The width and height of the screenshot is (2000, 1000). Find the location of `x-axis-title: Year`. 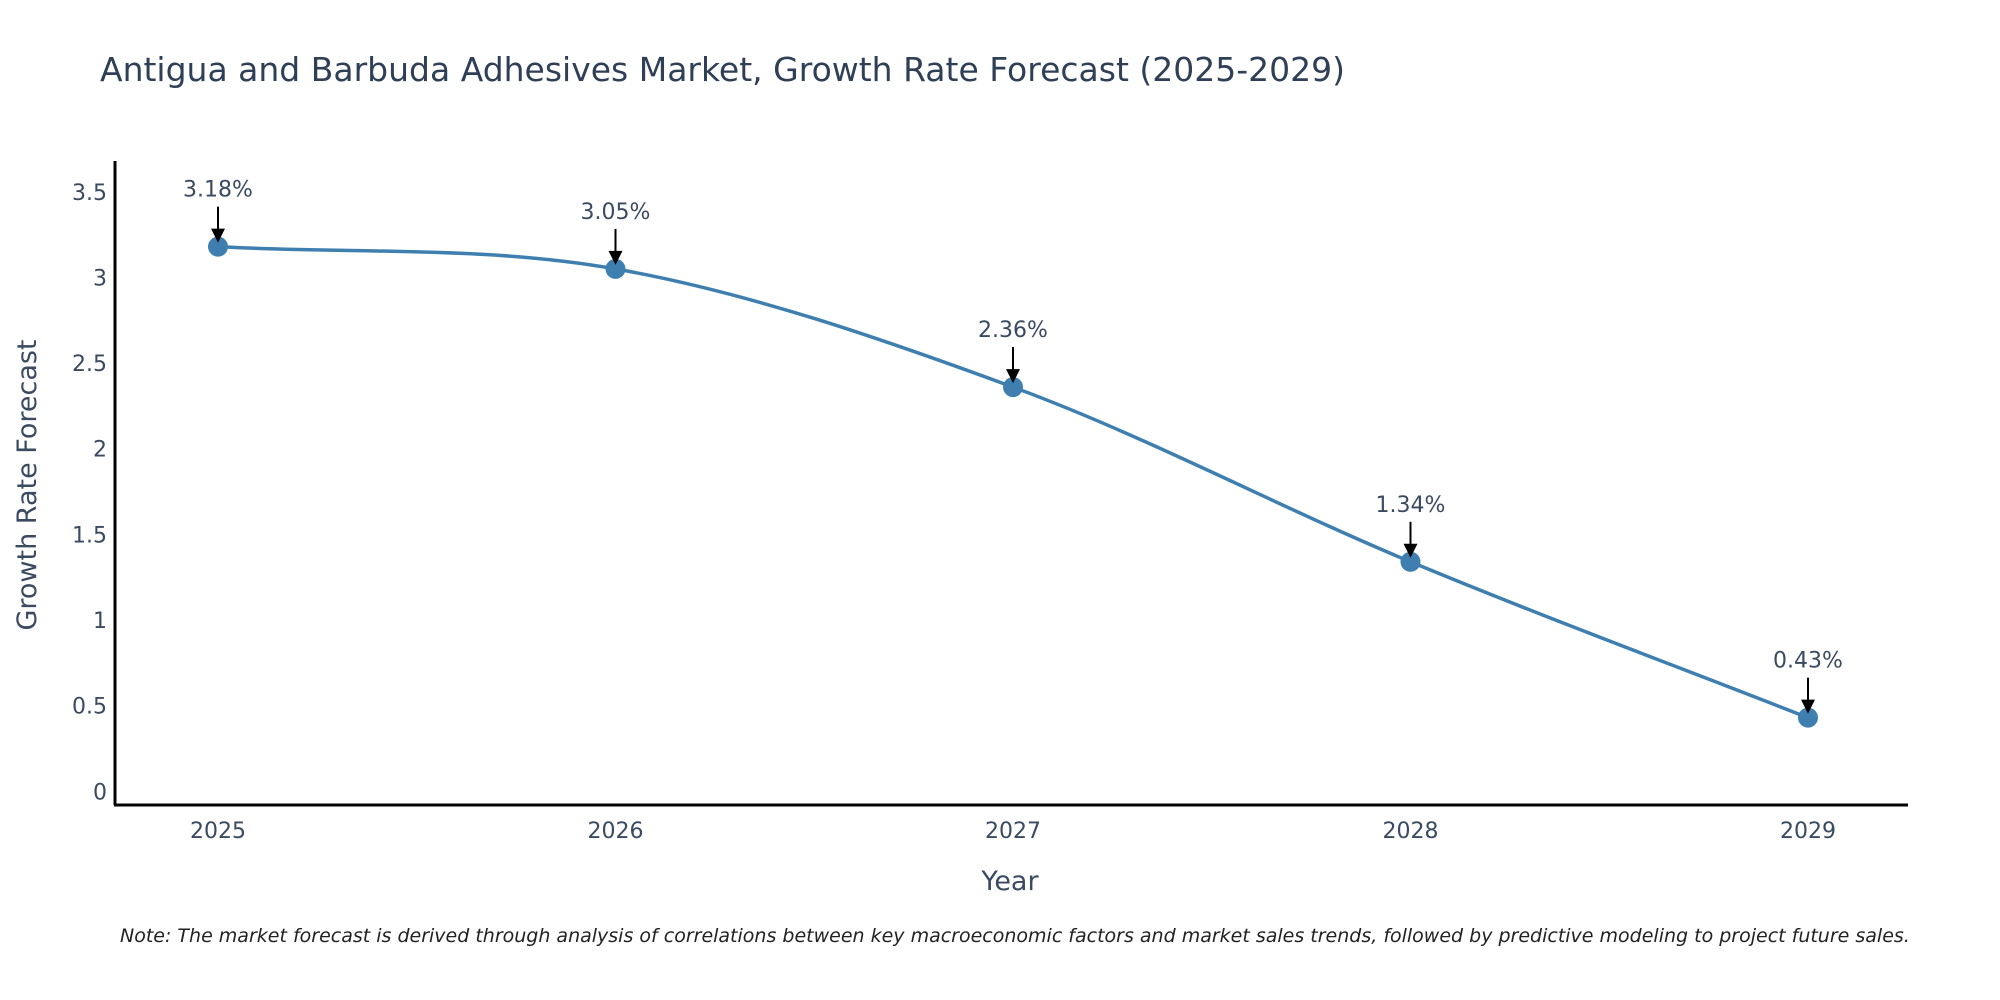

x-axis-title: Year is located at coordinates (1009, 881).